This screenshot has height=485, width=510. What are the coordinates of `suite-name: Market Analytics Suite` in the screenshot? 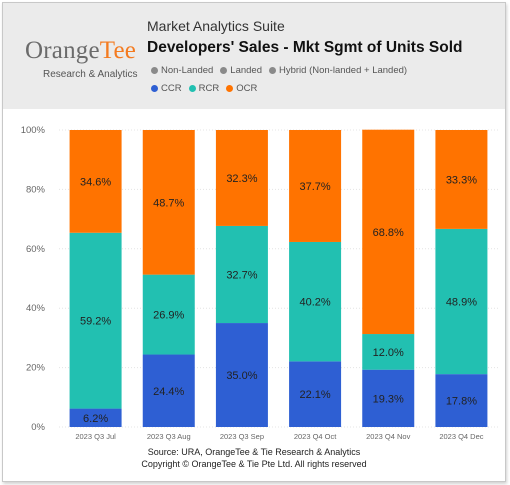 It's located at (216, 26).